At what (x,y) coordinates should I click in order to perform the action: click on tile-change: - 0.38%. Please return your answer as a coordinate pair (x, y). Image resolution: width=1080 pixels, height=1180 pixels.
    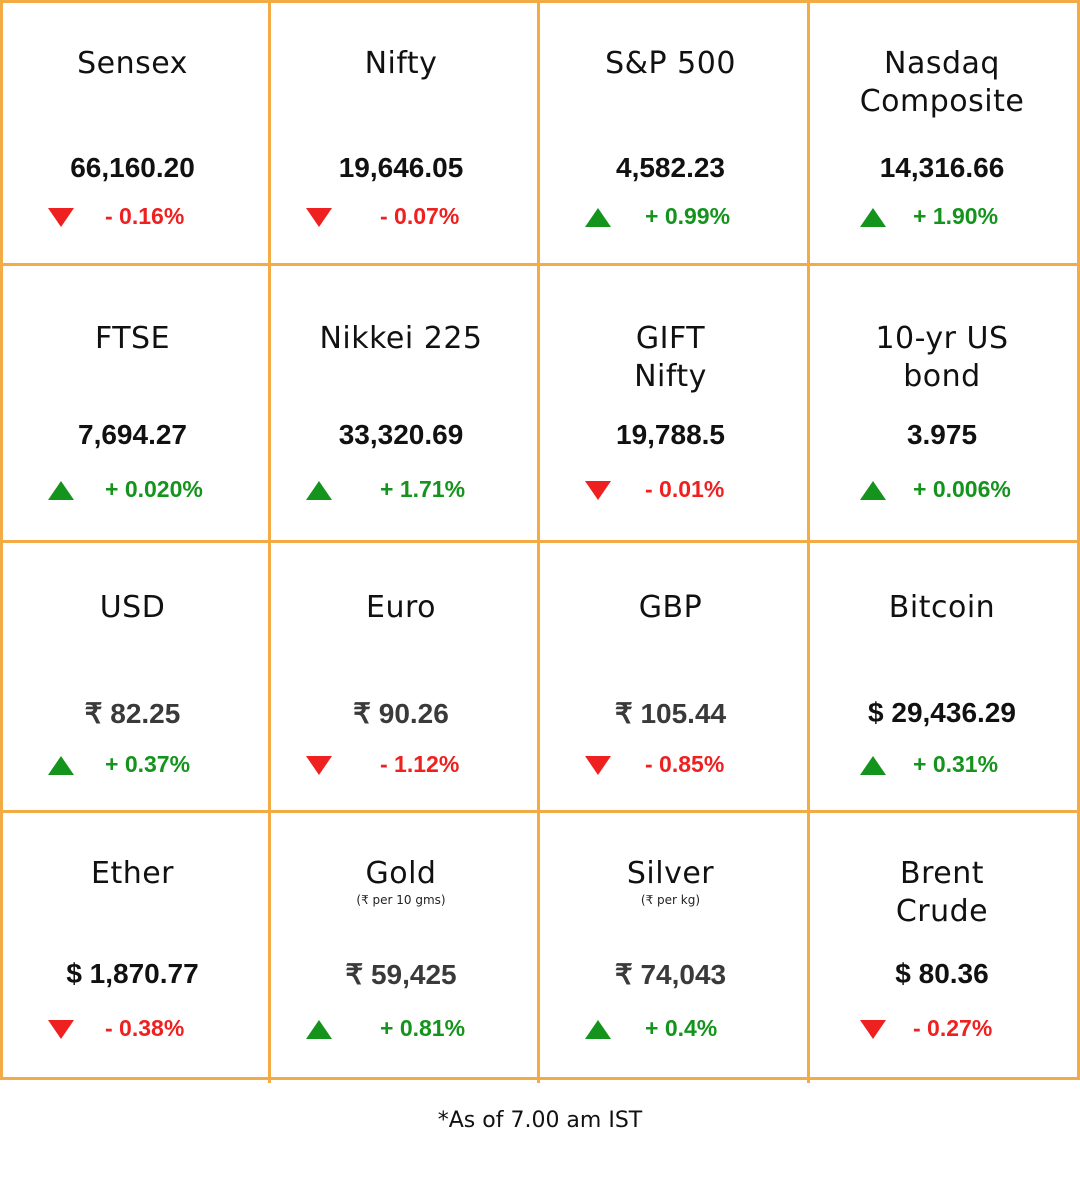
    Looking at the image, I should click on (145, 1028).